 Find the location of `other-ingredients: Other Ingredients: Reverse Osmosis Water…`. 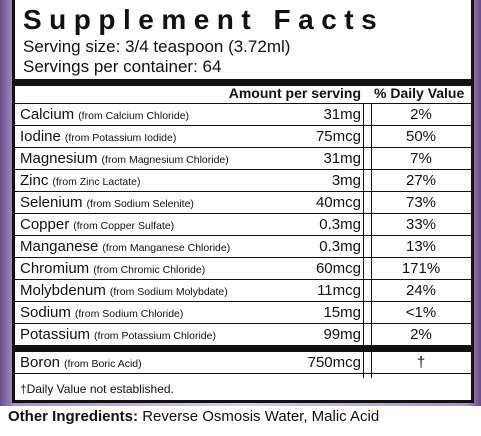

other-ingredients: Other Ingredients: Reverse Osmosis Water… is located at coordinates (193, 416).